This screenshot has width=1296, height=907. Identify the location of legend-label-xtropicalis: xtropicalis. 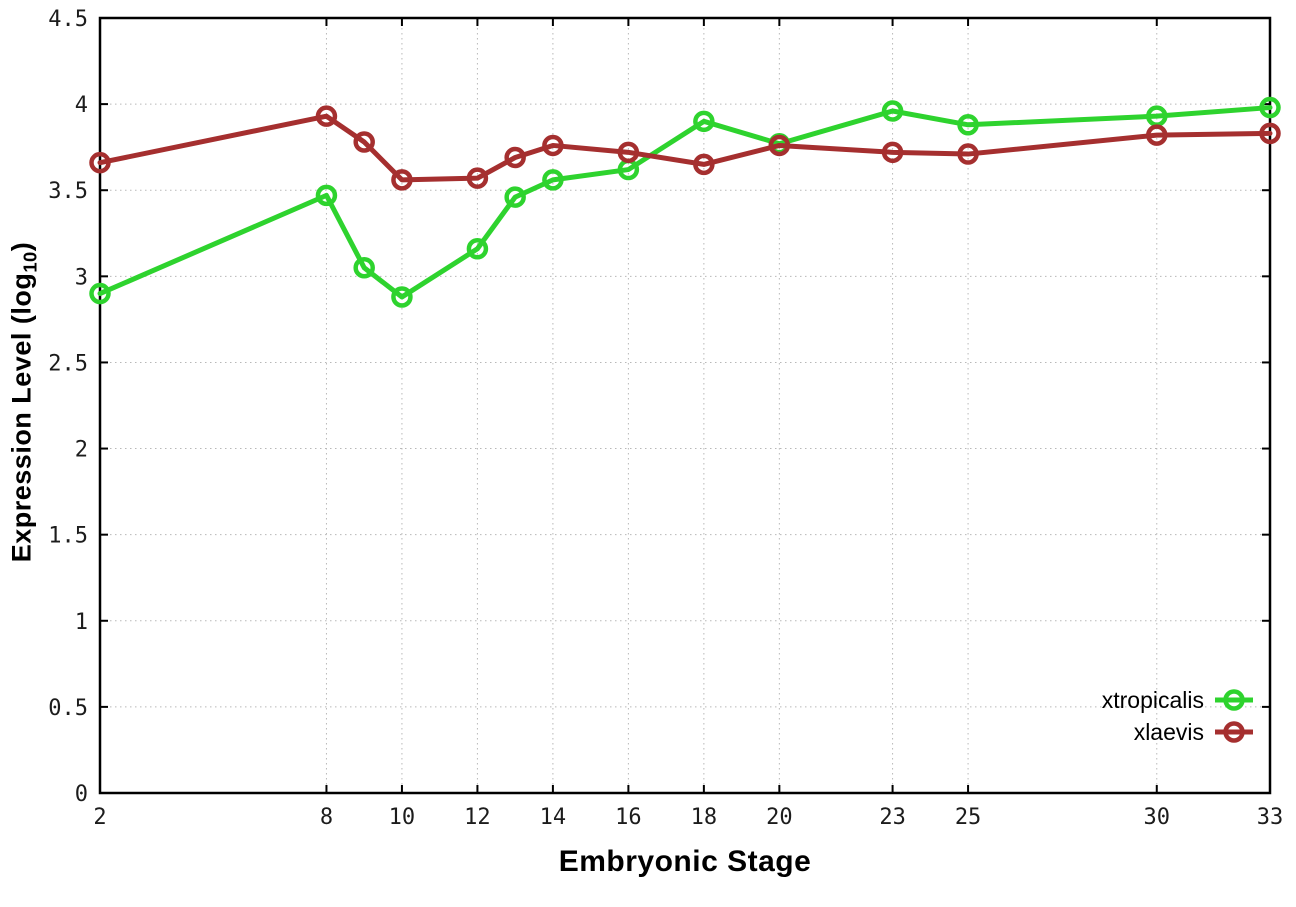
(1152, 699).